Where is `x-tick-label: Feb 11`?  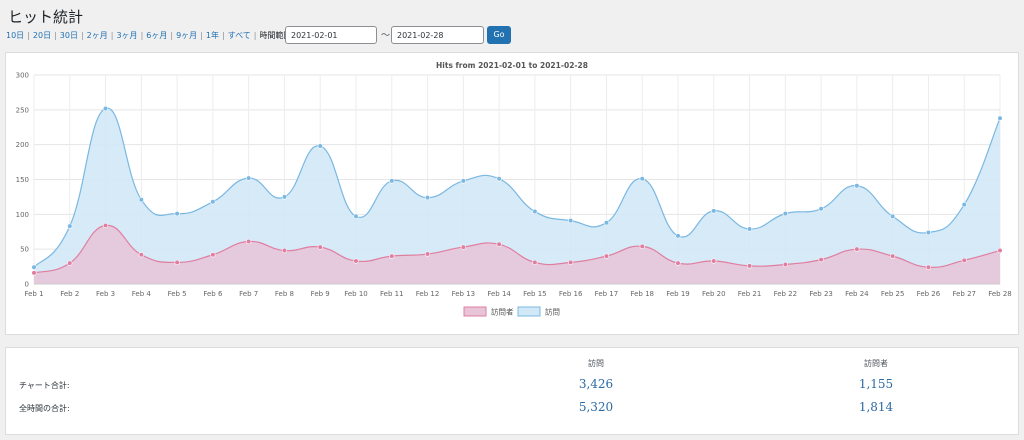
x-tick-label: Feb 11 is located at coordinates (392, 294).